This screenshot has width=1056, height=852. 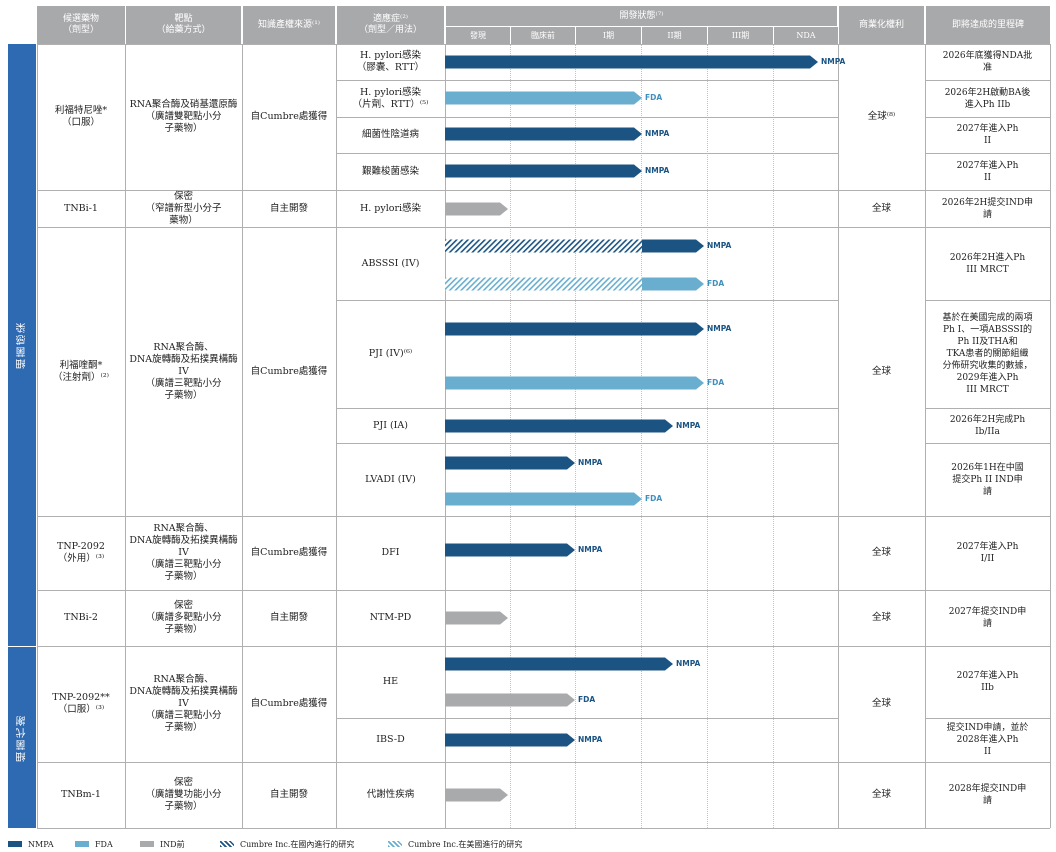 I want to click on text-line: IBS-D, so click(x=390, y=739).